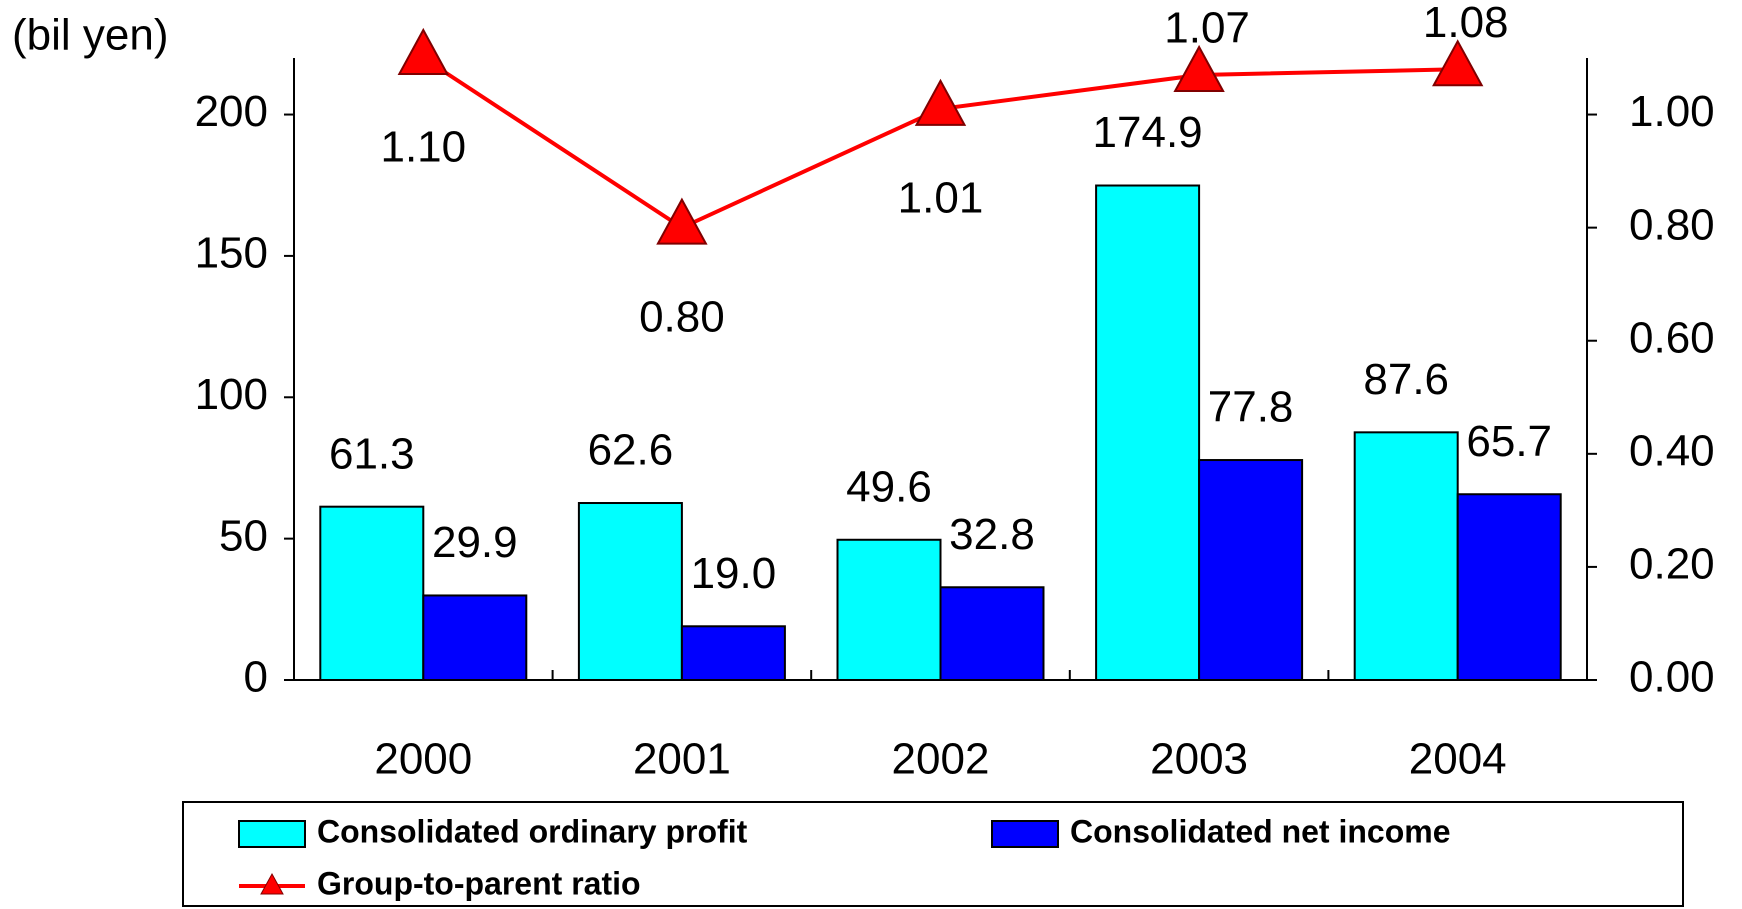 This screenshot has width=1742, height=909. I want to click on data-label: 65.7, so click(1509, 441).